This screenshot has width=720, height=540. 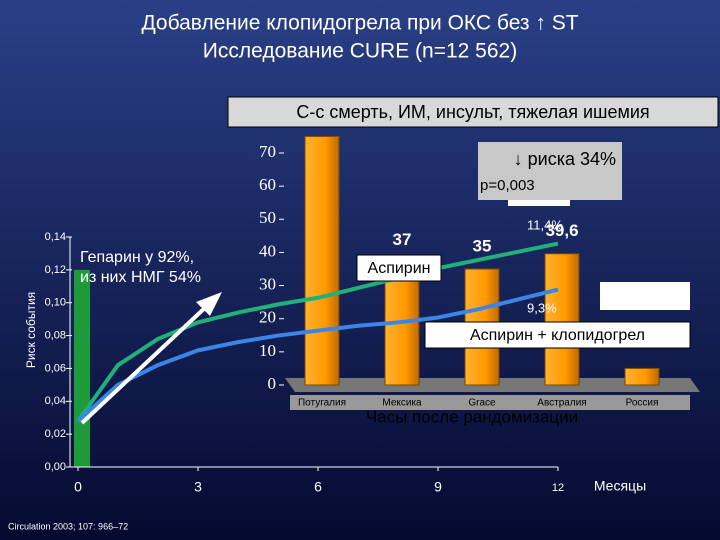 I want to click on y-tick-label: 0,06, so click(x=55, y=368).